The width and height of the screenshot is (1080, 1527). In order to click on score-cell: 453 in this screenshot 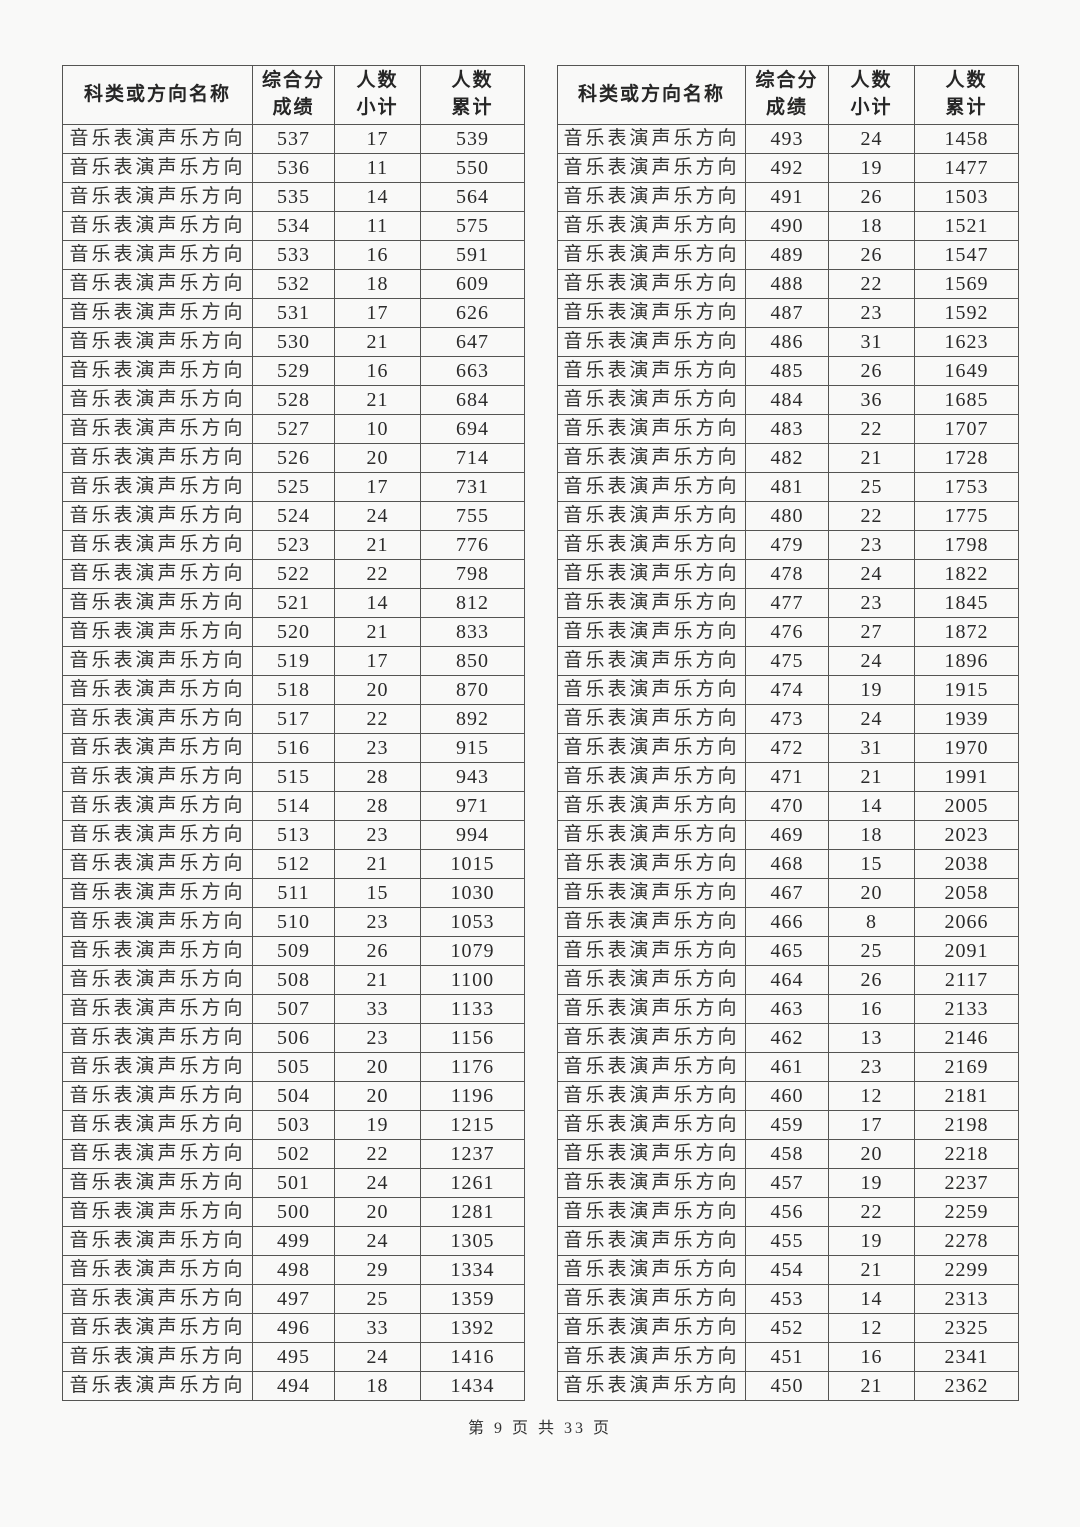, I will do `click(787, 1299)`.